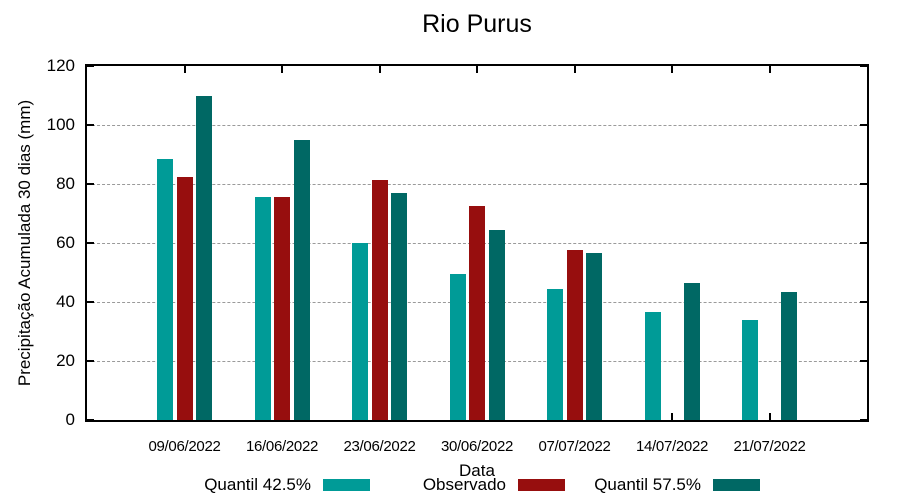  I want to click on x-tick-label: 16/06/2022, so click(282, 446).